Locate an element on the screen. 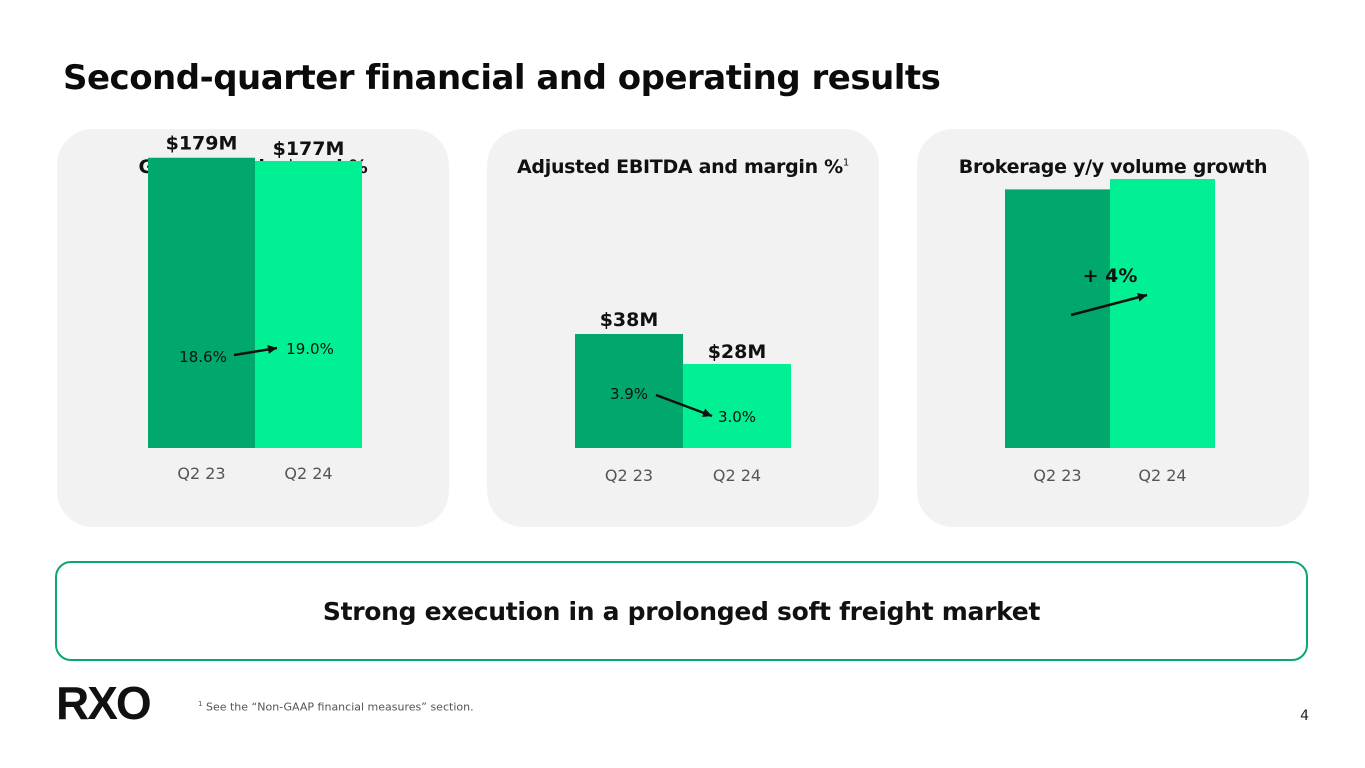 Image resolution: width=1365 pixels, height=768 pixels. growth-label: + 4% is located at coordinates (1110, 276).